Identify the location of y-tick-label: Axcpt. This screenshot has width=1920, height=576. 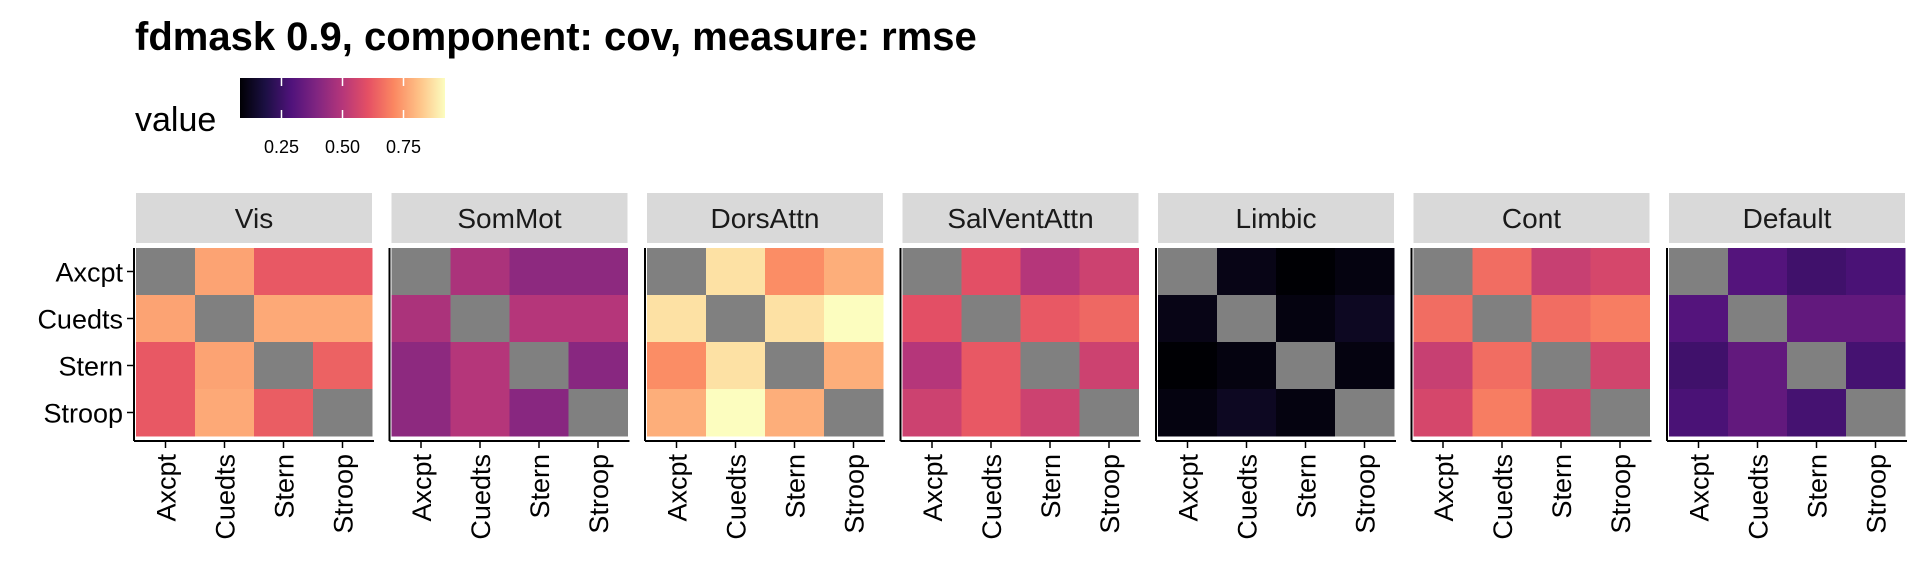
(89, 273).